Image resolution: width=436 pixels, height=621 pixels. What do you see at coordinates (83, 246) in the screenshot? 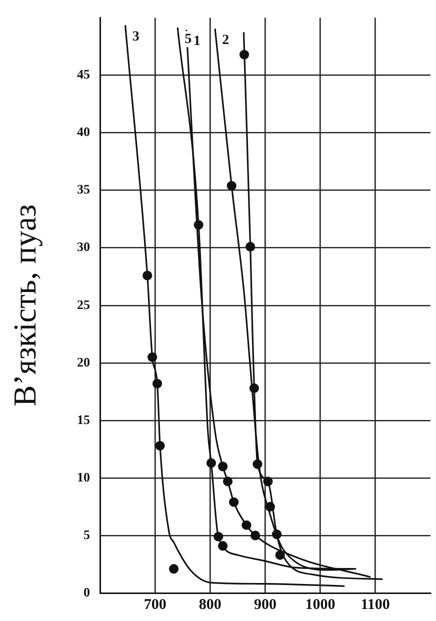
I see `y-tick-label: 30` at bounding box center [83, 246].